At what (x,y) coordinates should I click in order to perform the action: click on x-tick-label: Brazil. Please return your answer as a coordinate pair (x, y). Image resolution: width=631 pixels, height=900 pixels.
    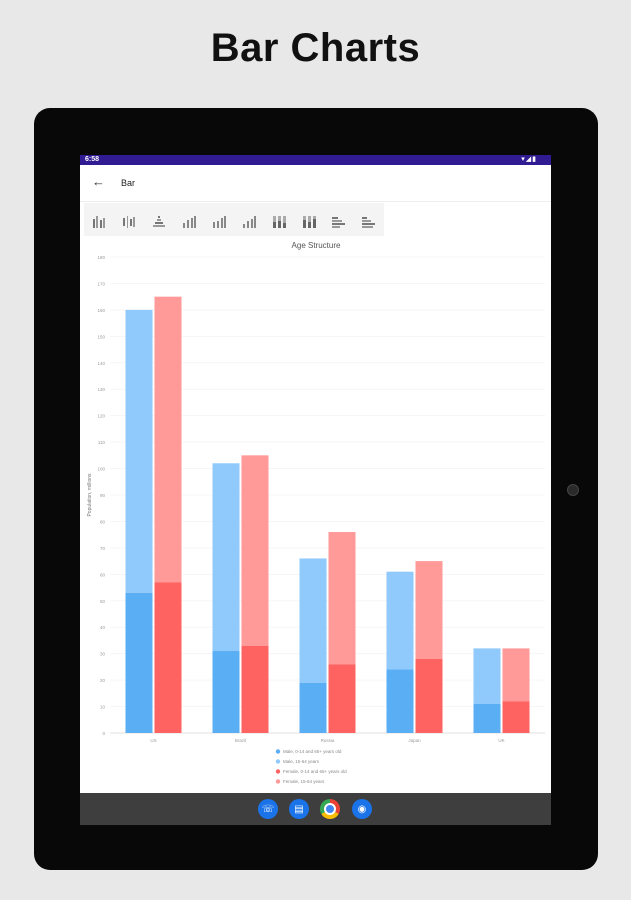
    Looking at the image, I should click on (240, 740).